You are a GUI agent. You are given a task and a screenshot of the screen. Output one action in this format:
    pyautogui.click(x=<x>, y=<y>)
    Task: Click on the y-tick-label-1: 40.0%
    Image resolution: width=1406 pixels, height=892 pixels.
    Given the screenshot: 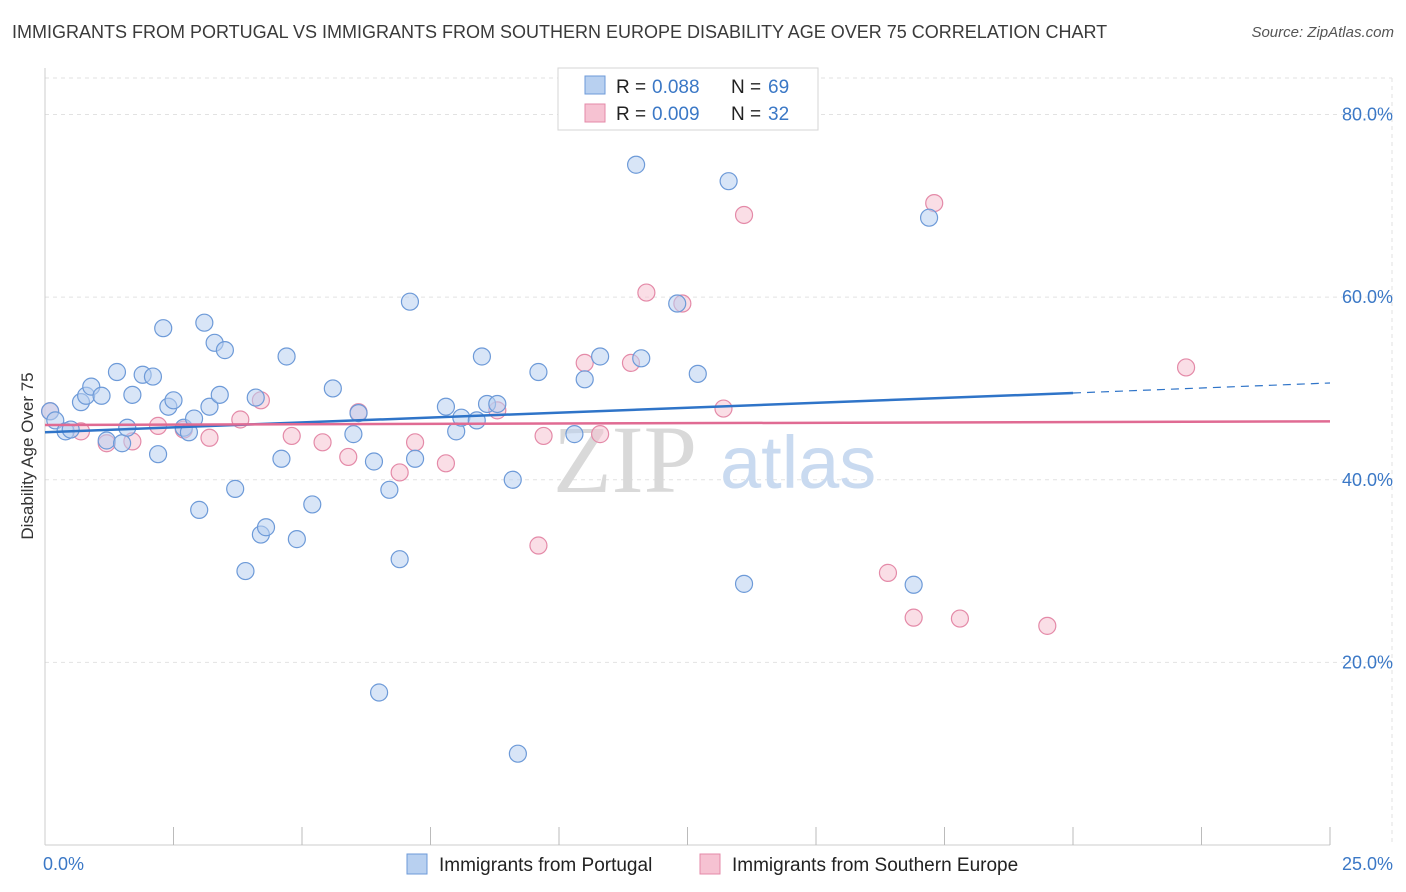 What is the action you would take?
    pyautogui.click(x=1367, y=480)
    